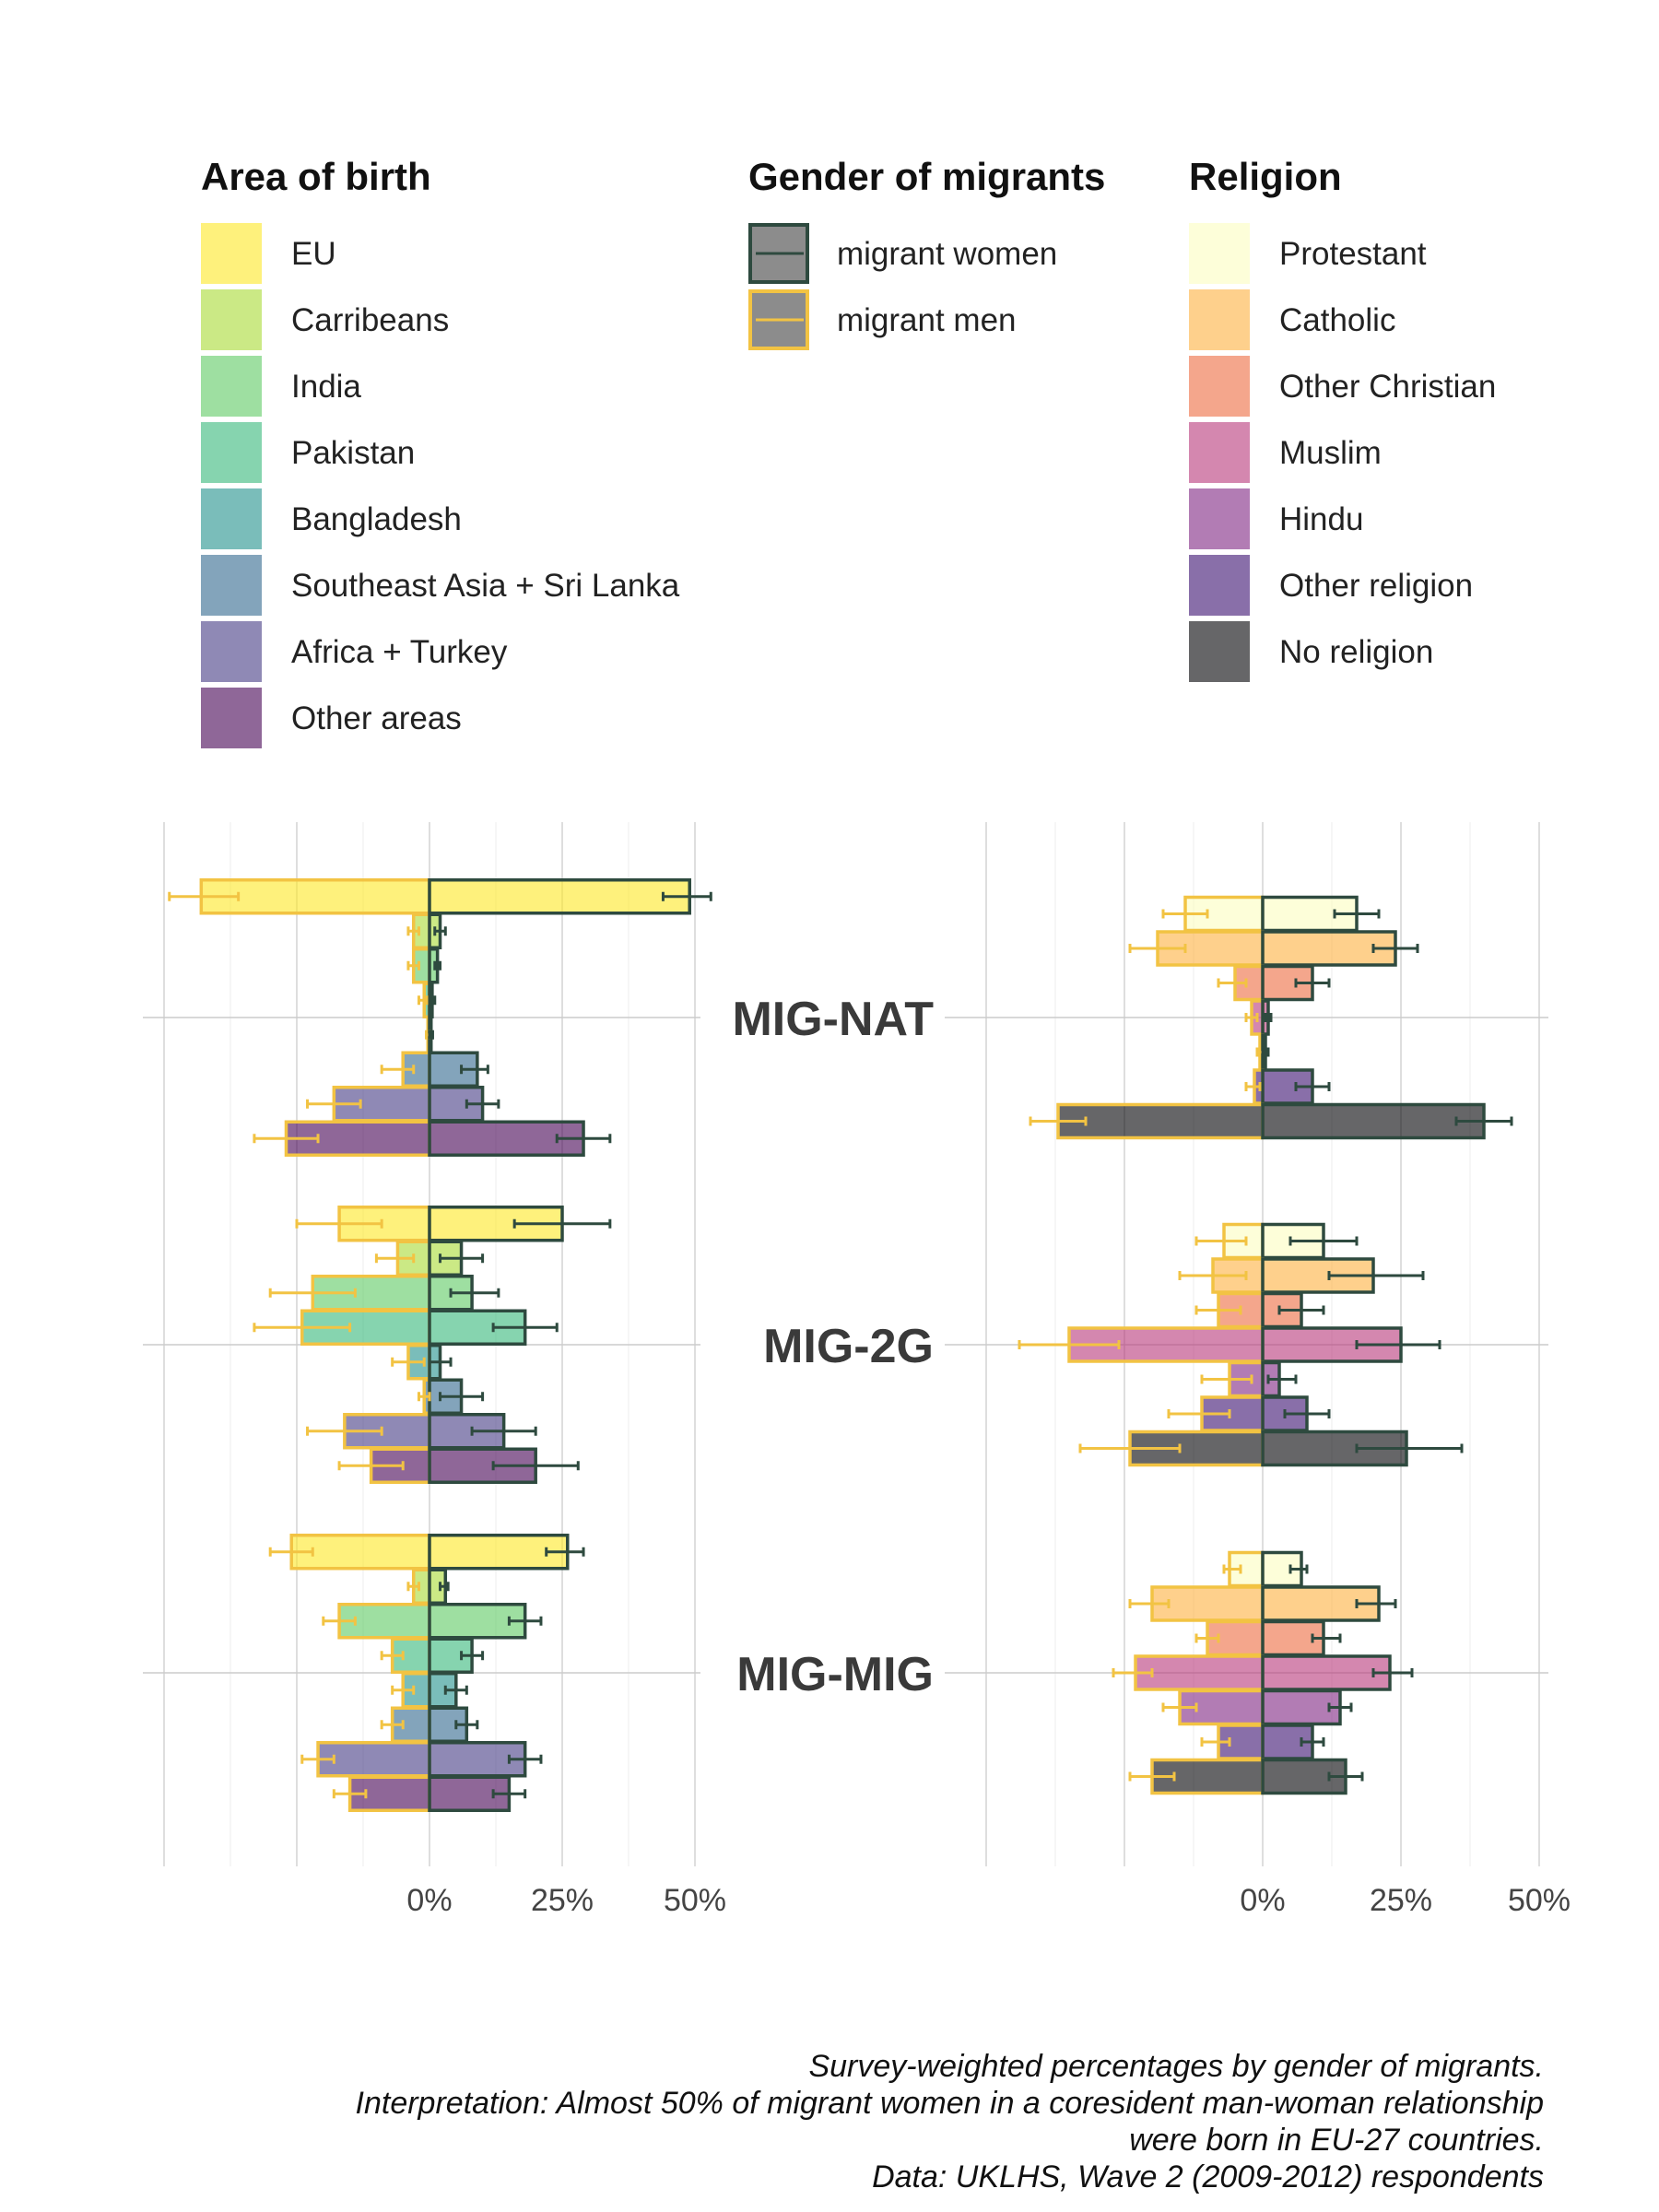 The image size is (1659, 2212). Describe the element at coordinates (1321, 519) in the screenshot. I see `legend-label-hindu: Hindu` at that location.